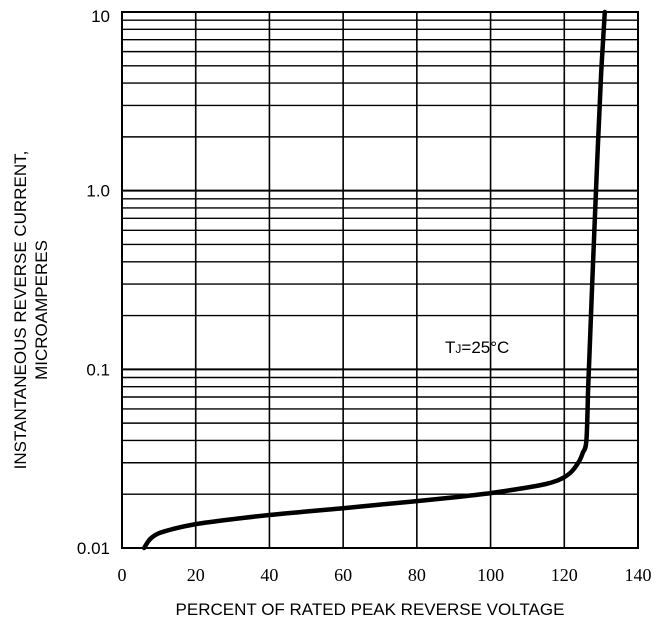  Describe the element at coordinates (564, 575) in the screenshot. I see `x-tick-label: 120` at that location.